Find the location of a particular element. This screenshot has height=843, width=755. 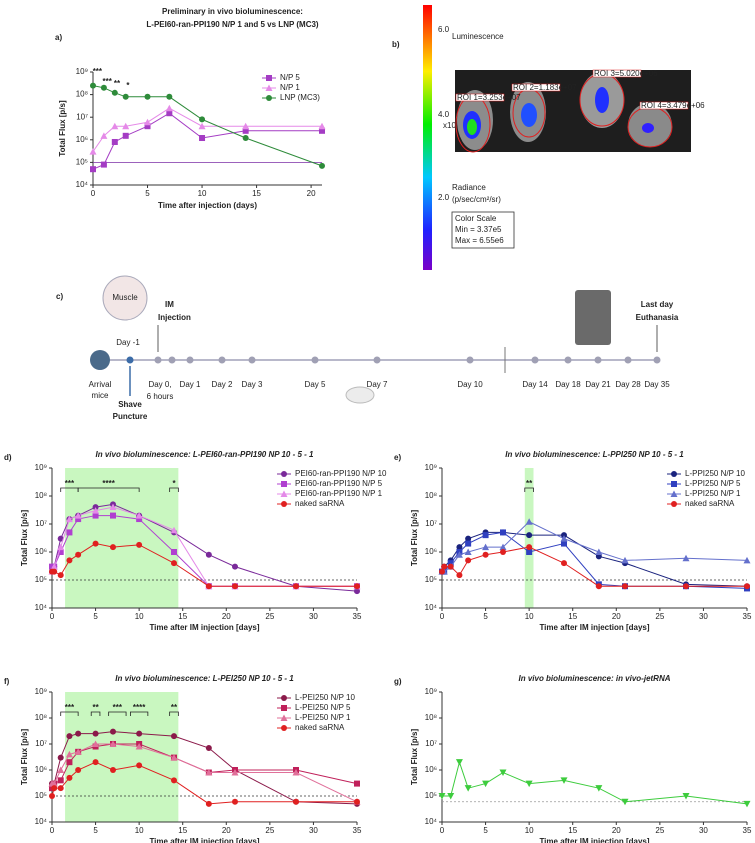

legend-label: N/P 5 is located at coordinates (290, 77).